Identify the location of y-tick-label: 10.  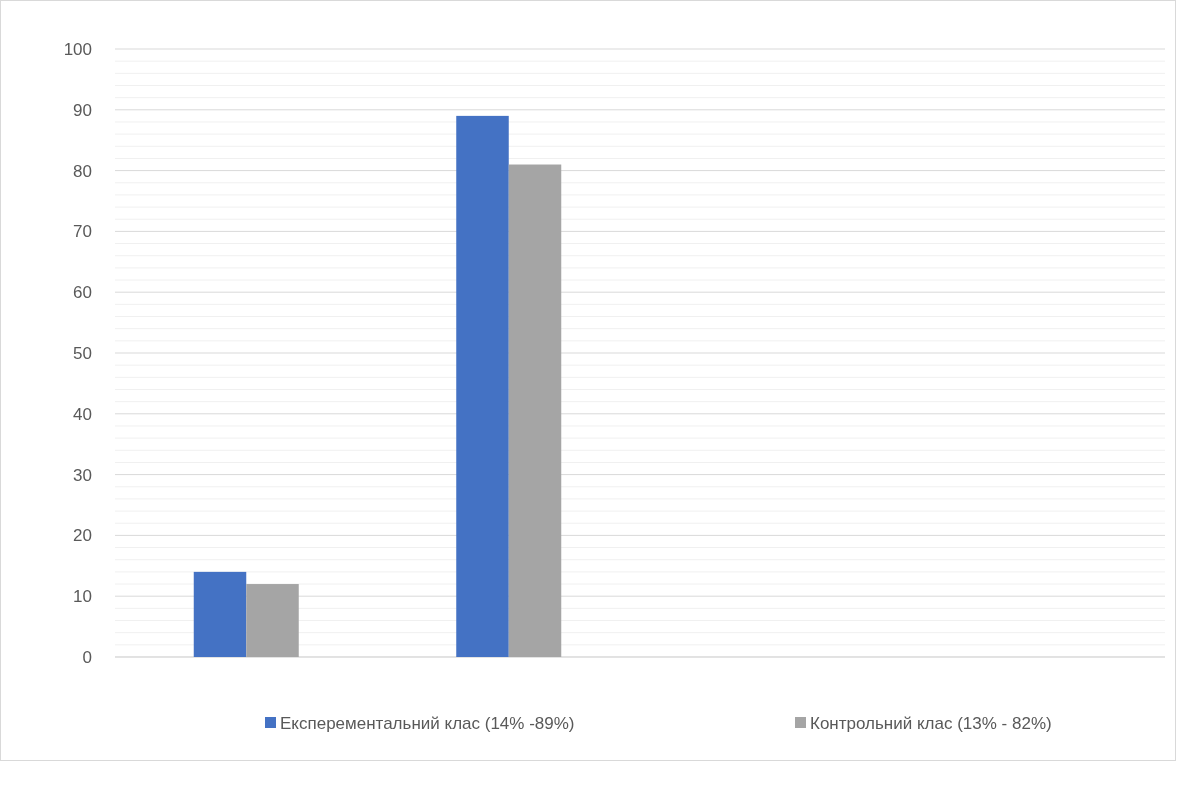
(82, 597).